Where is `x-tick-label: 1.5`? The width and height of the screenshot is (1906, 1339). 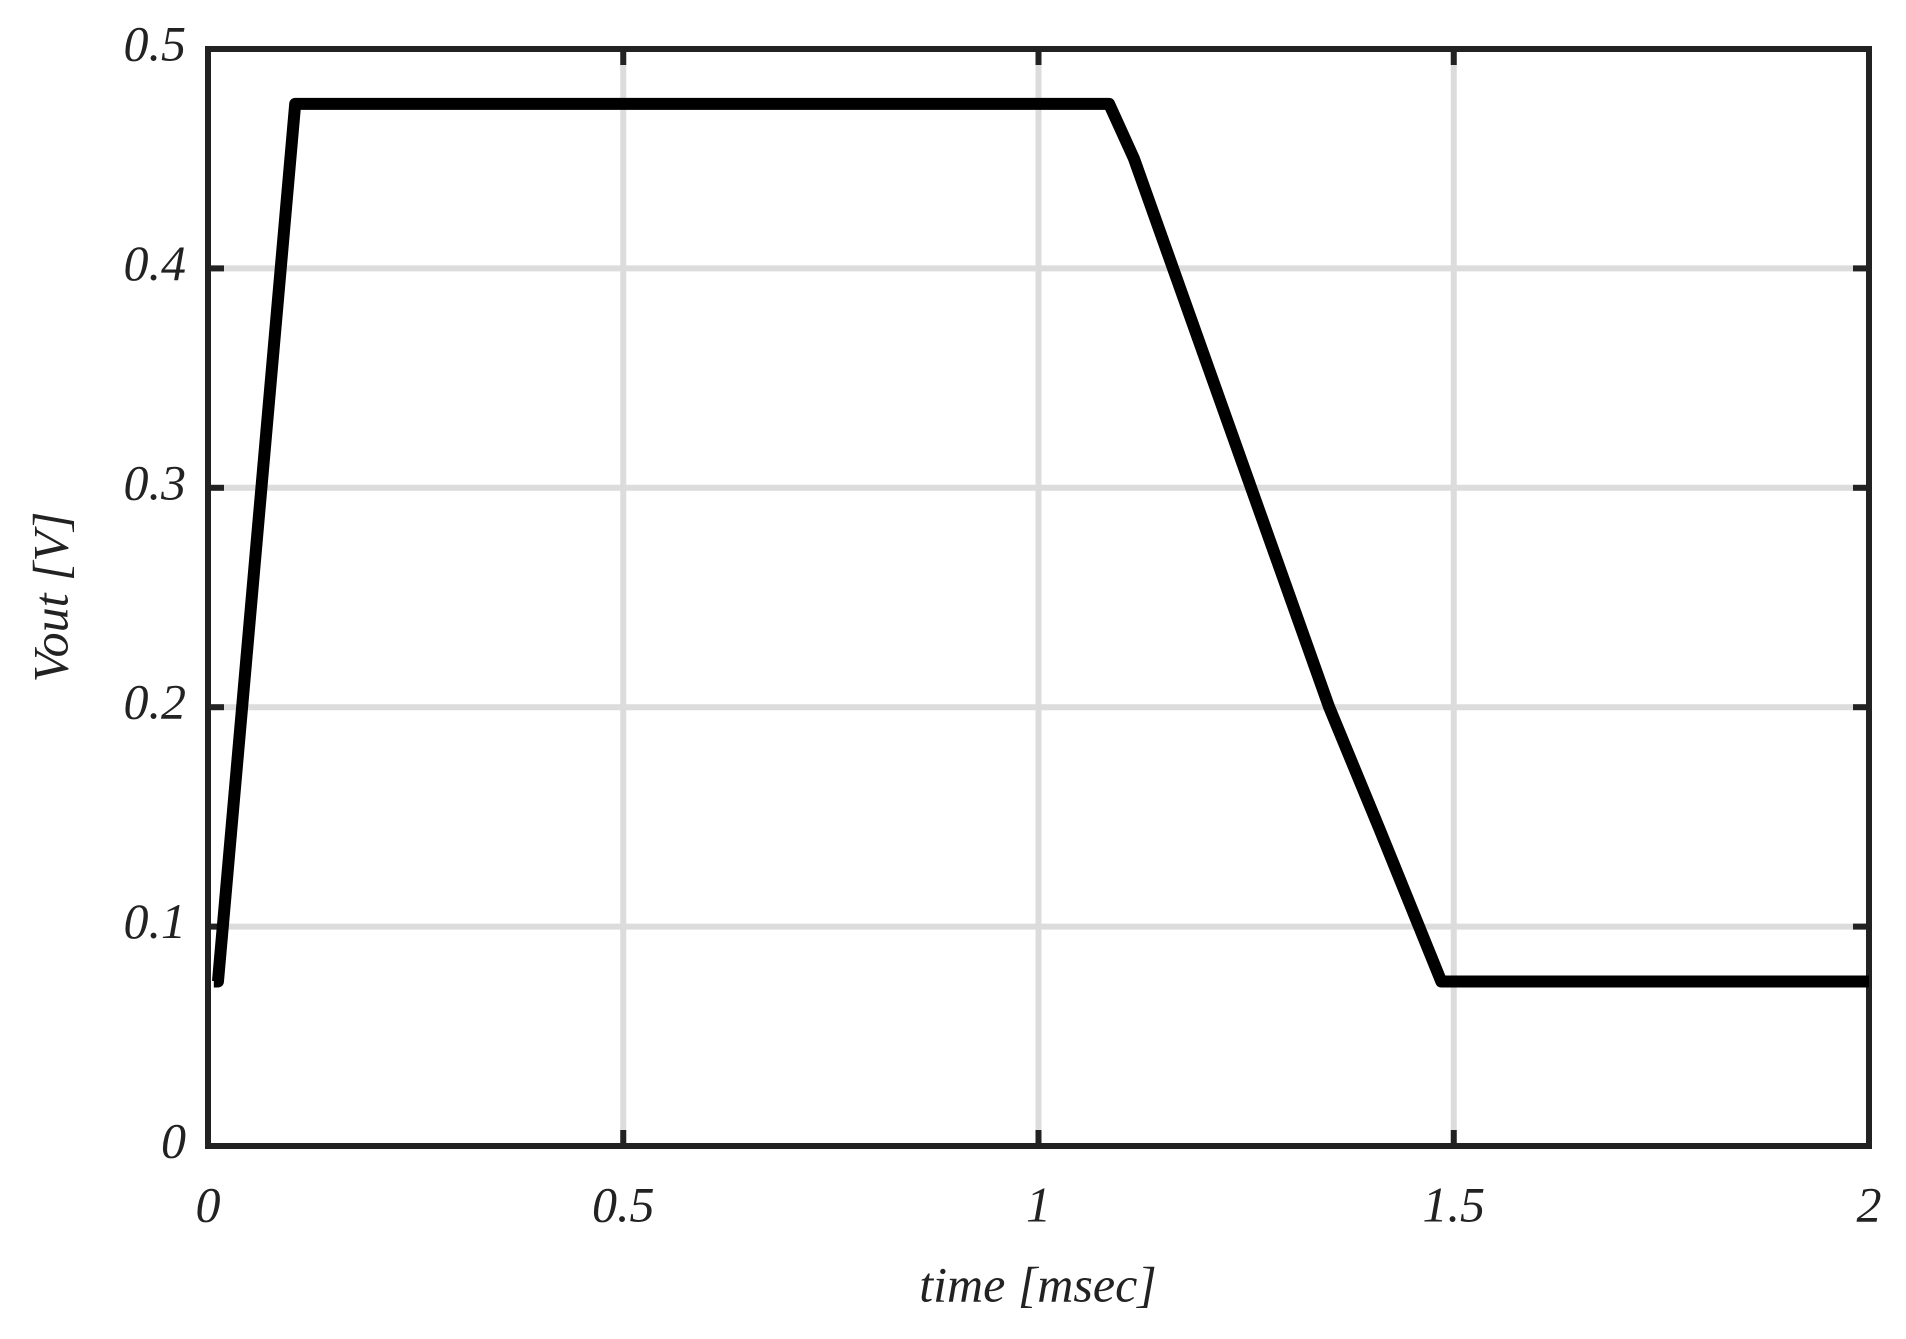 x-tick-label: 1.5 is located at coordinates (1454, 1204).